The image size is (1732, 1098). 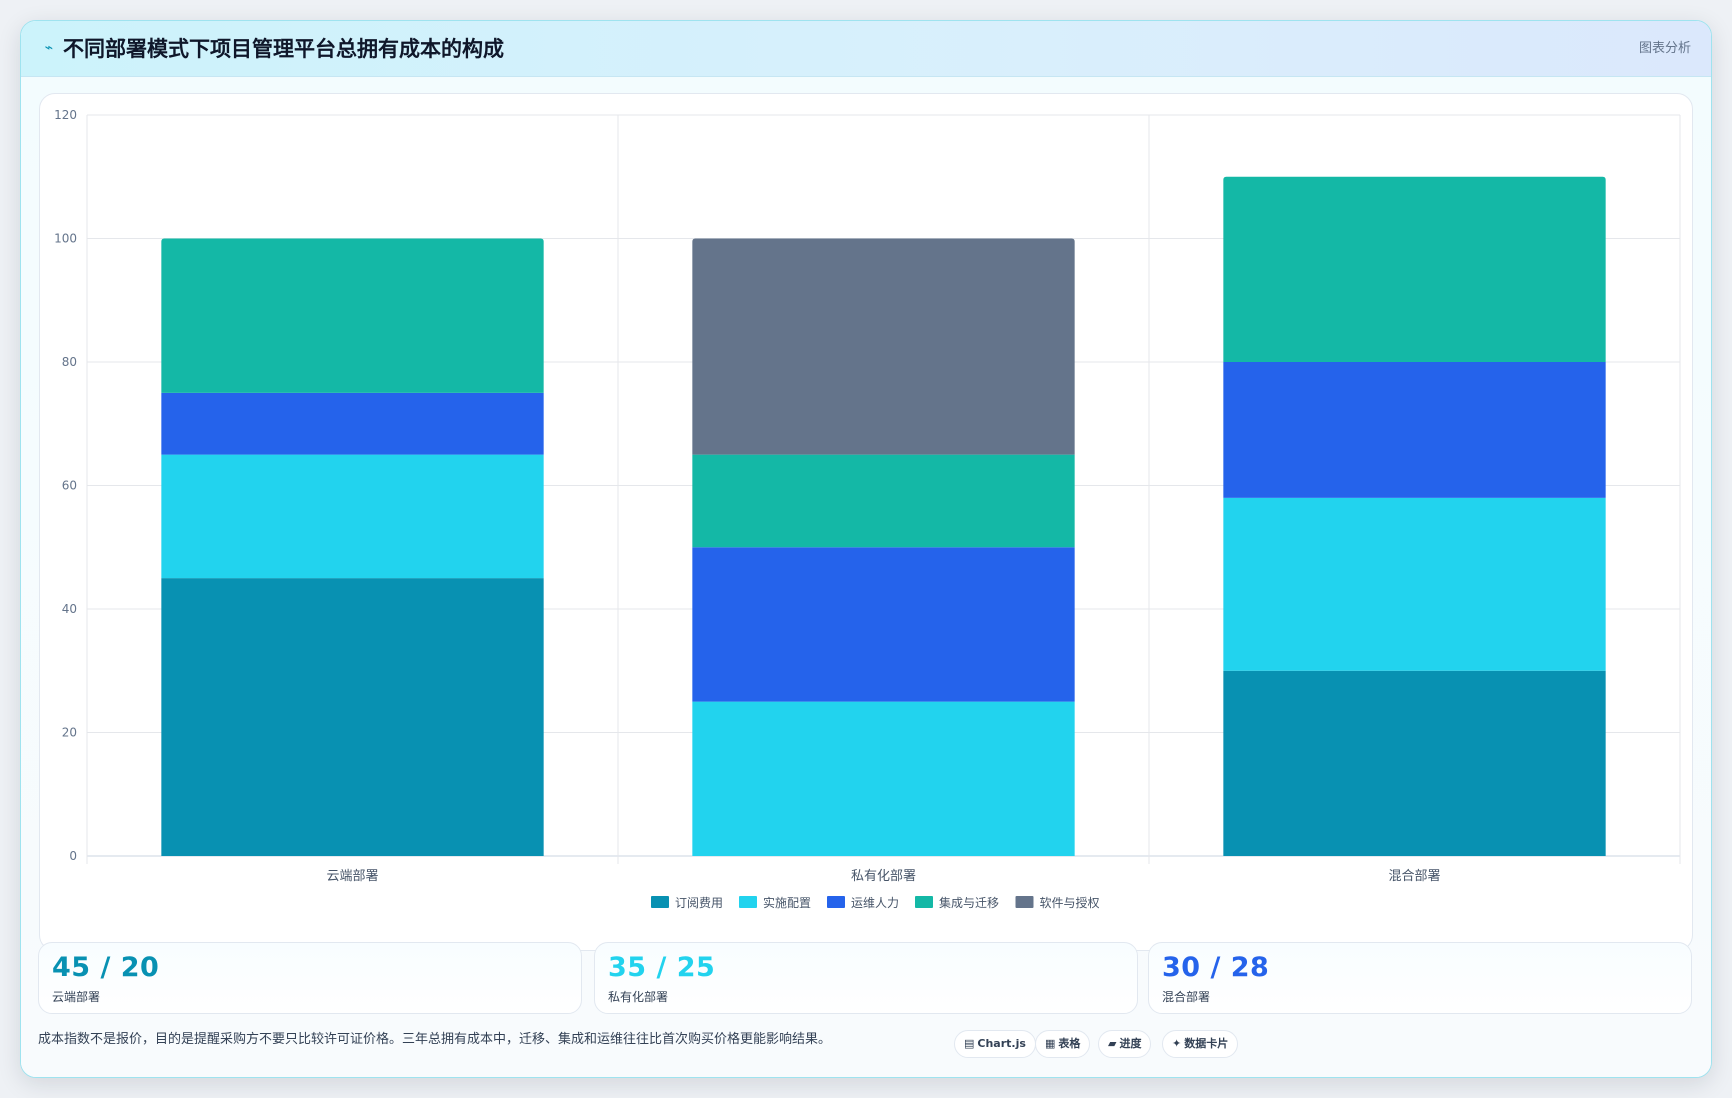 I want to click on chart-icon: ▤, so click(x=969, y=1043).